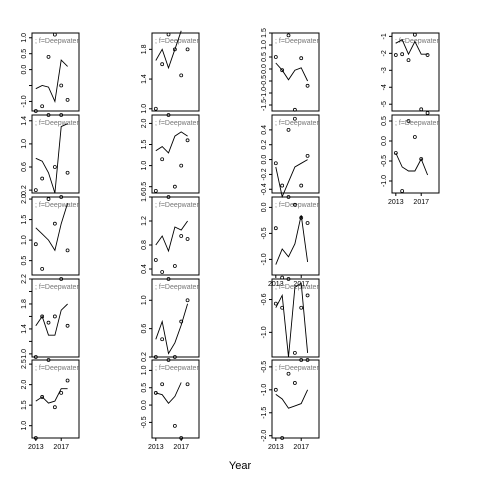 The image size is (480, 480). What do you see at coordinates (384, 87) in the screenshot?
I see `y-tick-label: -4` at bounding box center [384, 87].